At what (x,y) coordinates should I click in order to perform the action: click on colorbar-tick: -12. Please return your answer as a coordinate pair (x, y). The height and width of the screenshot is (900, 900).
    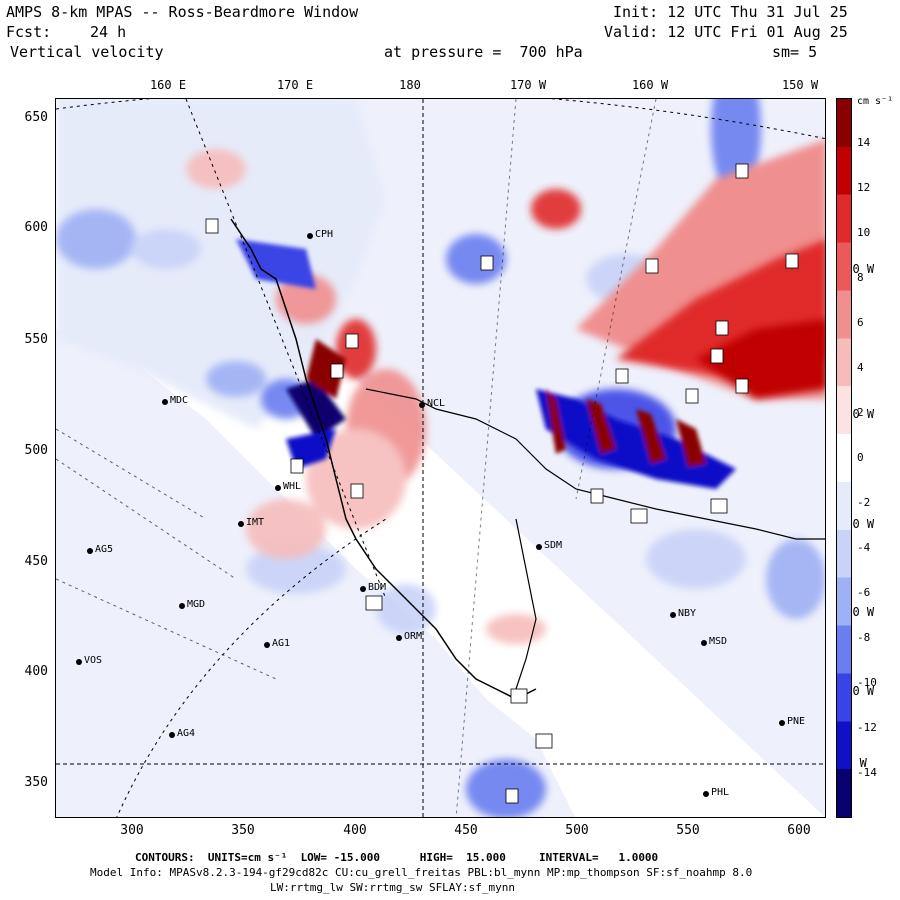
    Looking at the image, I should click on (867, 727).